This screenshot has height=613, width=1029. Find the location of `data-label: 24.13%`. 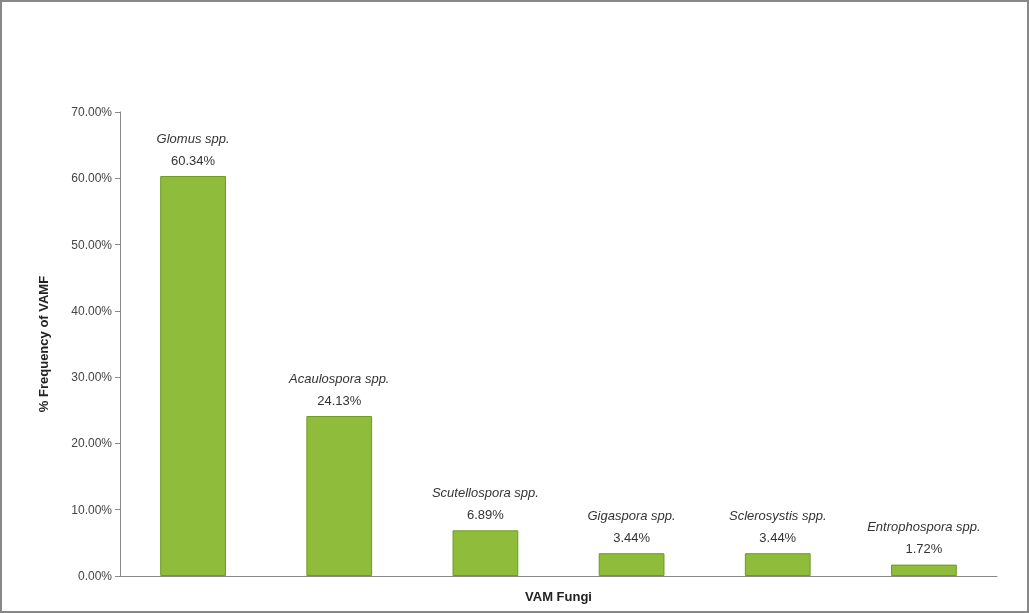

data-label: 24.13% is located at coordinates (339, 400).